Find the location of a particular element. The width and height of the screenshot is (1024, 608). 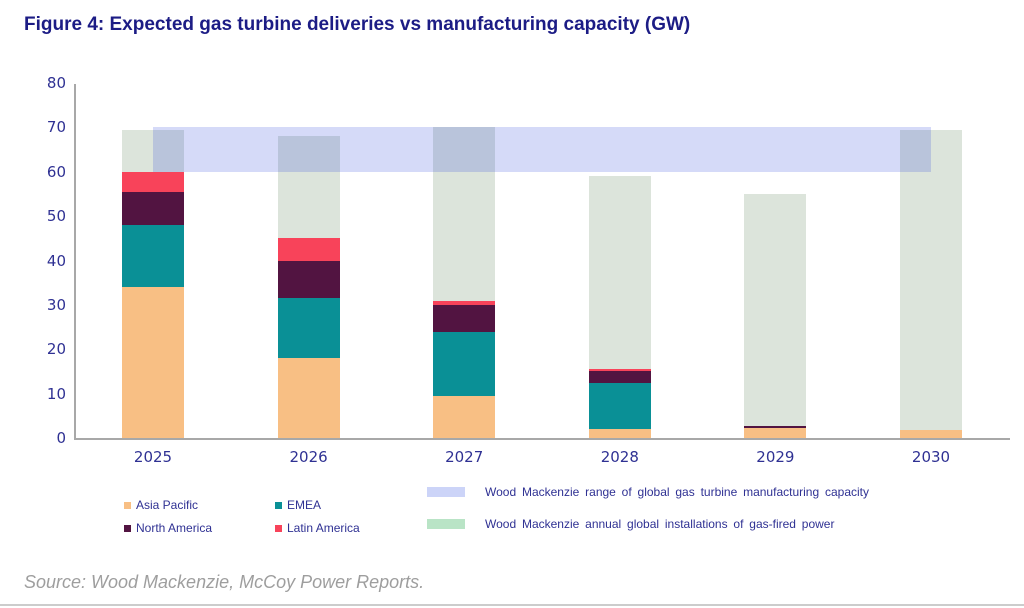

legend-swatch-north-america is located at coordinates (127, 528).